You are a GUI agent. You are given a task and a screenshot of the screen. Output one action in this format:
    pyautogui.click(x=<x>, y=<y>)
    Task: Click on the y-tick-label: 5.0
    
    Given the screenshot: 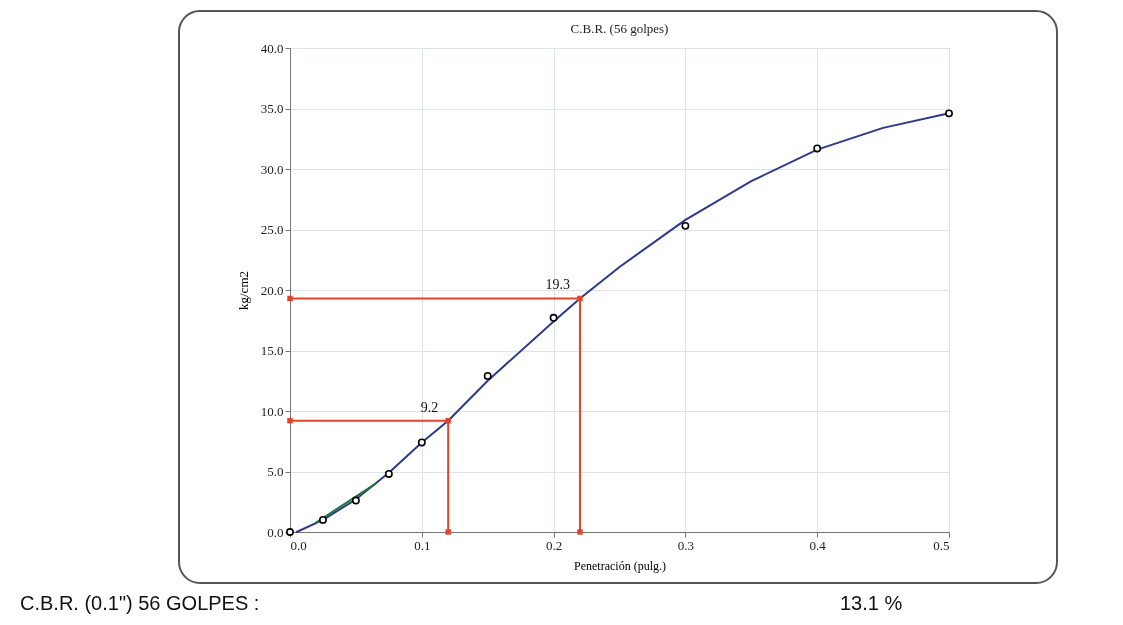 What is the action you would take?
    pyautogui.click(x=275, y=471)
    